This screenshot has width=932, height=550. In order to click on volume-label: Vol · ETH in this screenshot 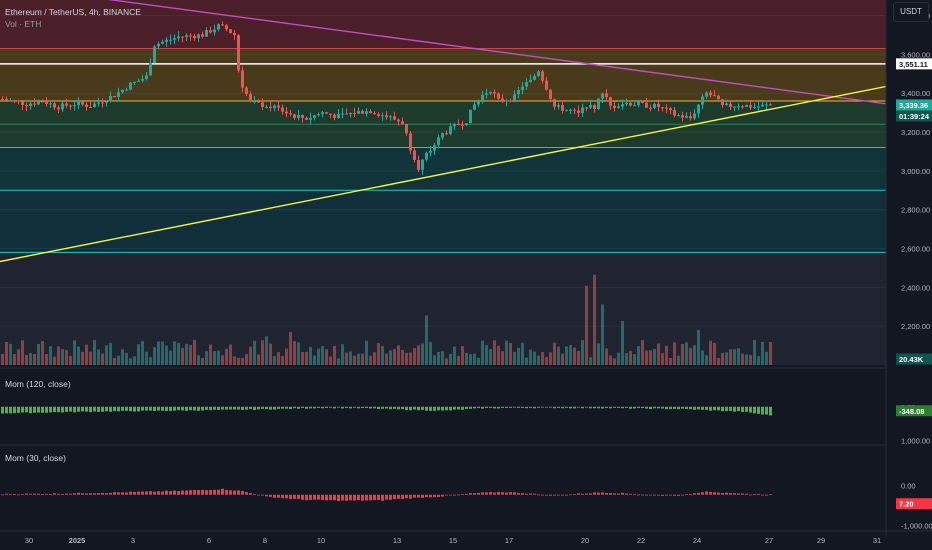, I will do `click(23, 24)`.